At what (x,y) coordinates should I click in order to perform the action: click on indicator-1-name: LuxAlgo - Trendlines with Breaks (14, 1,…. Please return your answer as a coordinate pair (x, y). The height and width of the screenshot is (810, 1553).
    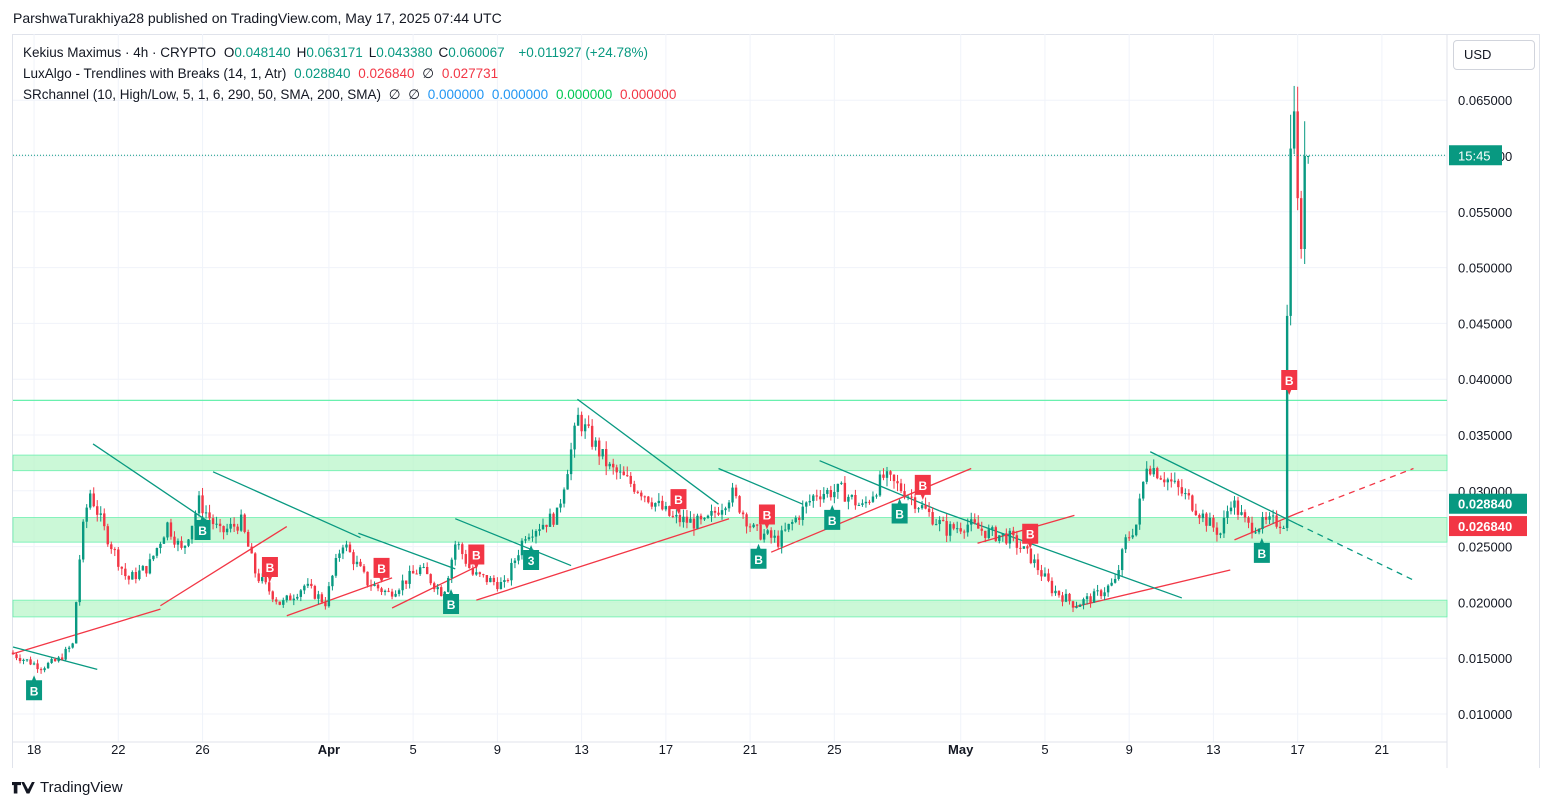
    Looking at the image, I should click on (155, 73).